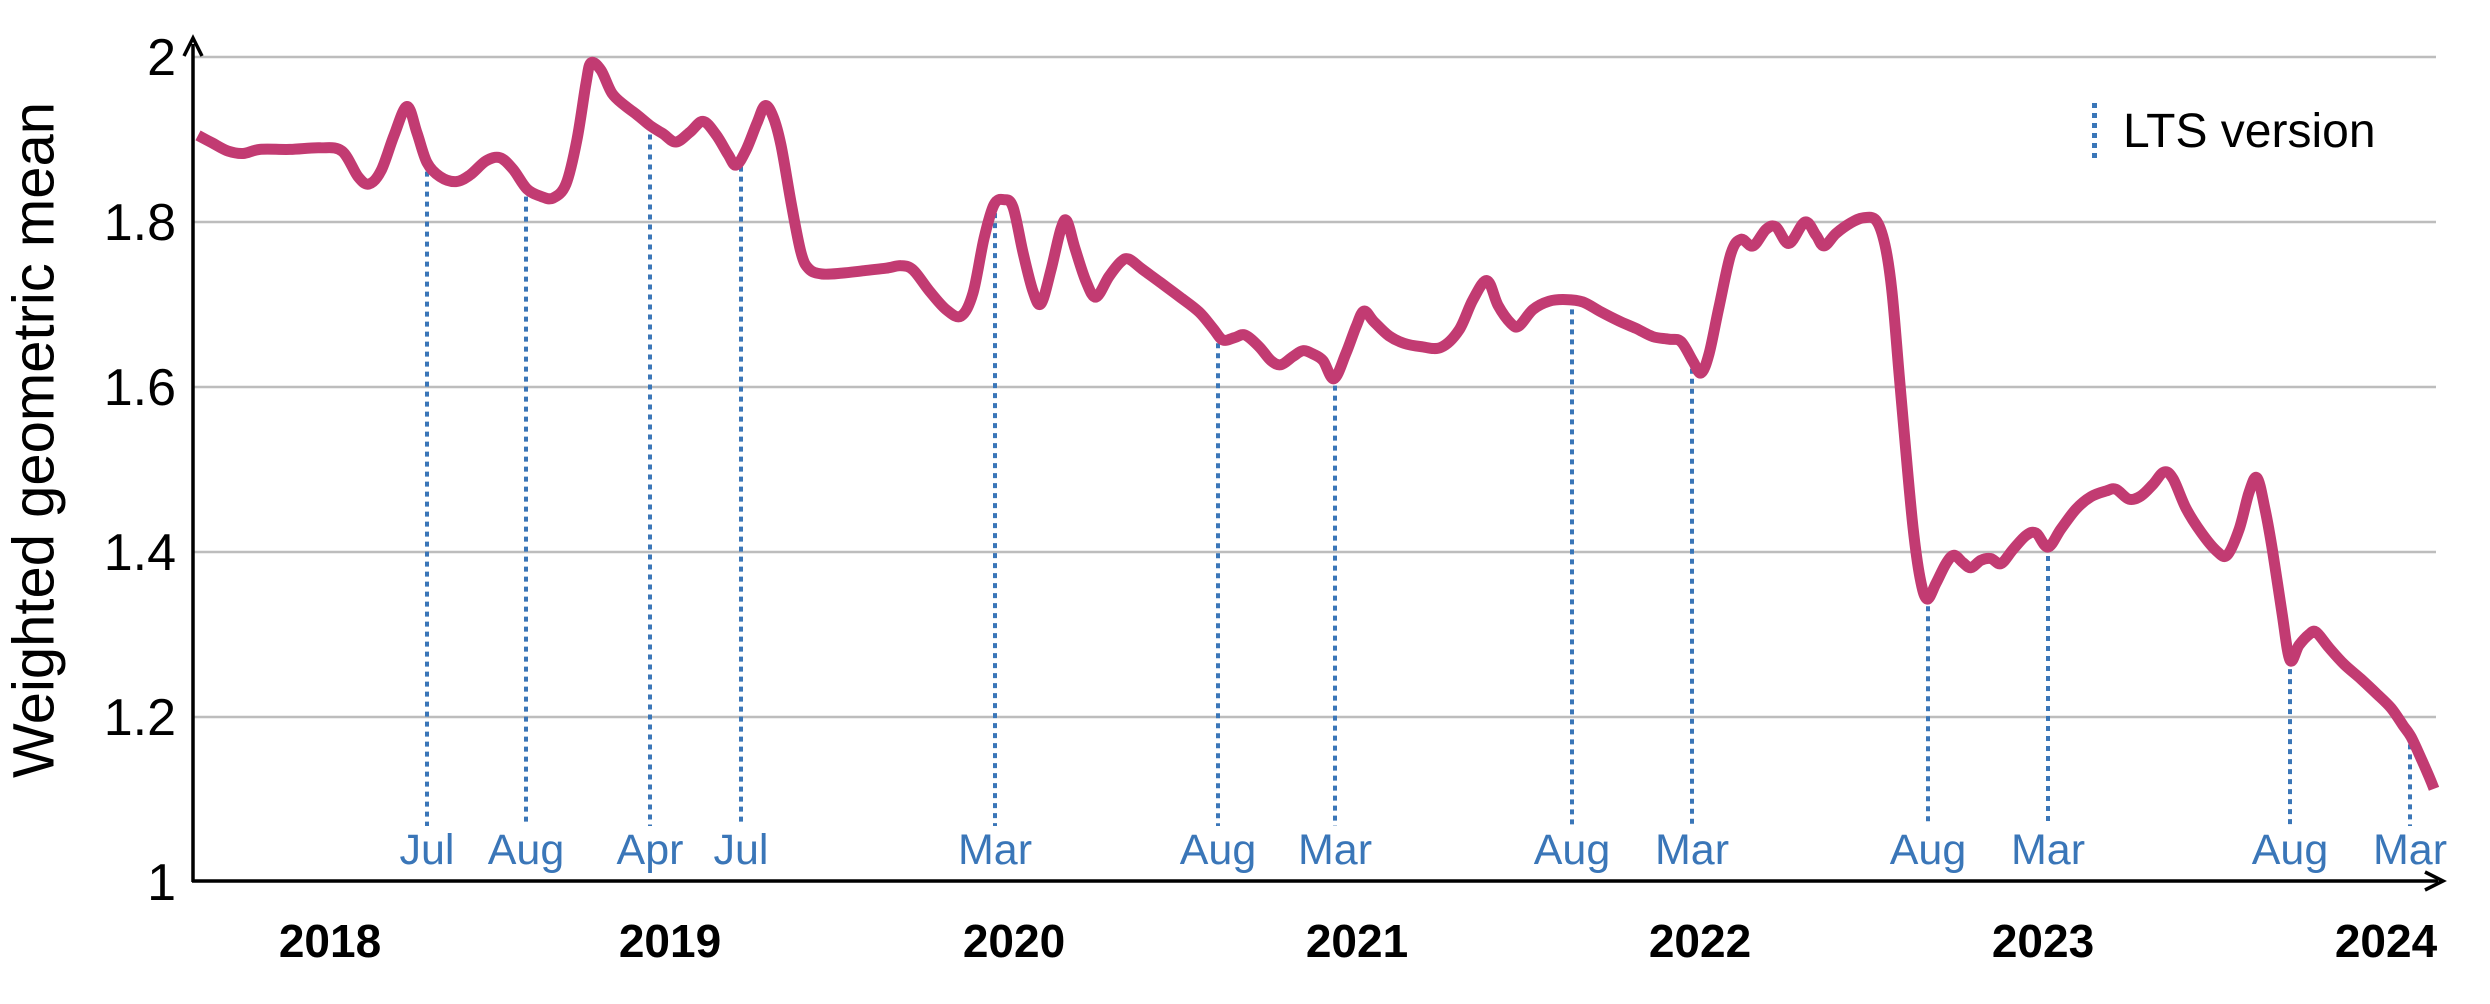 The width and height of the screenshot is (2490, 1004). What do you see at coordinates (2386, 941) in the screenshot?
I see `x-tick-label: 2024` at bounding box center [2386, 941].